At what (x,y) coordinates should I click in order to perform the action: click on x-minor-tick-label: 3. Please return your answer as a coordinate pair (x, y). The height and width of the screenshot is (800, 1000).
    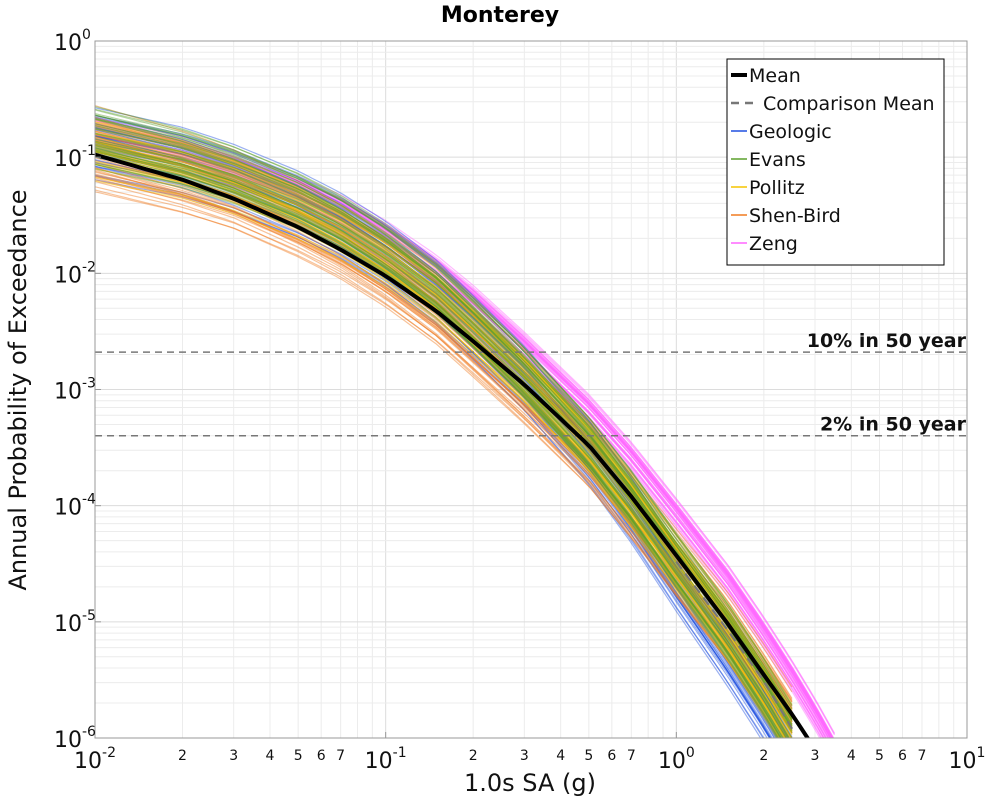
    Looking at the image, I should click on (233, 756).